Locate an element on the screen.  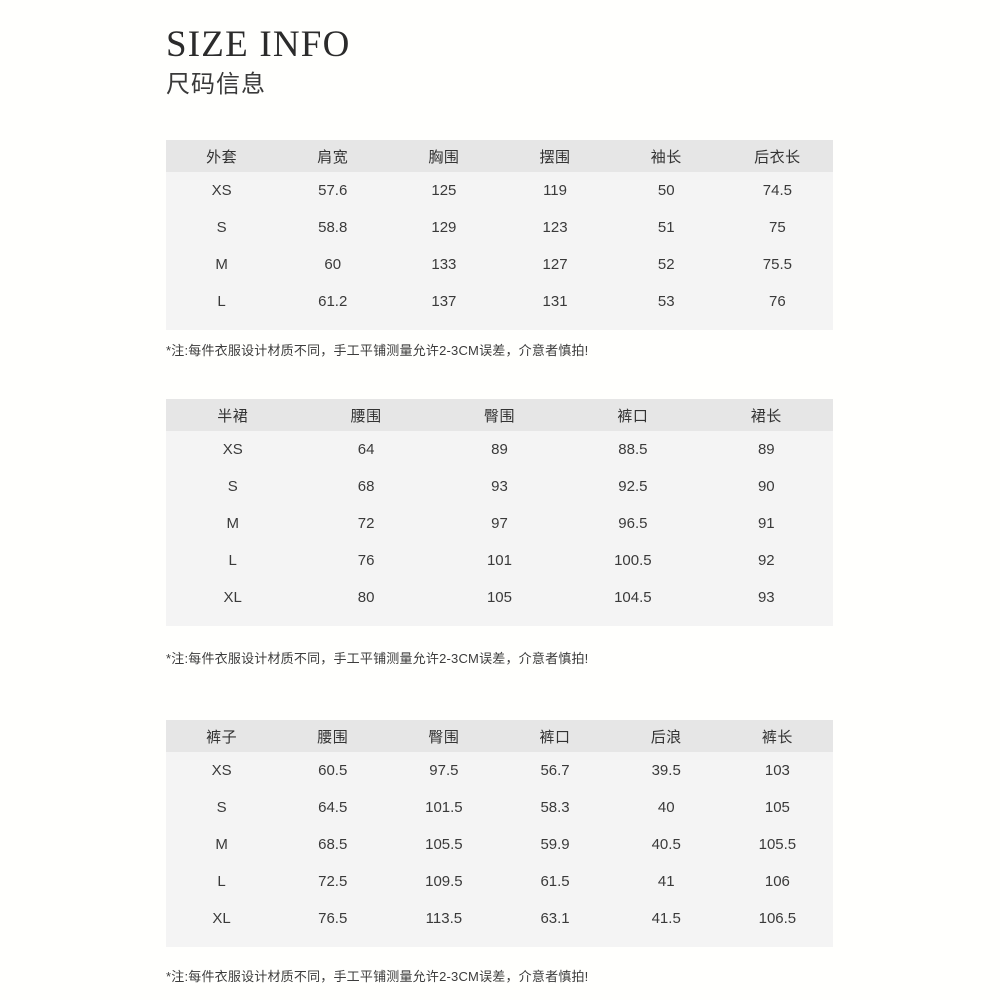
column-header: 后浪 is located at coordinates (666, 737).